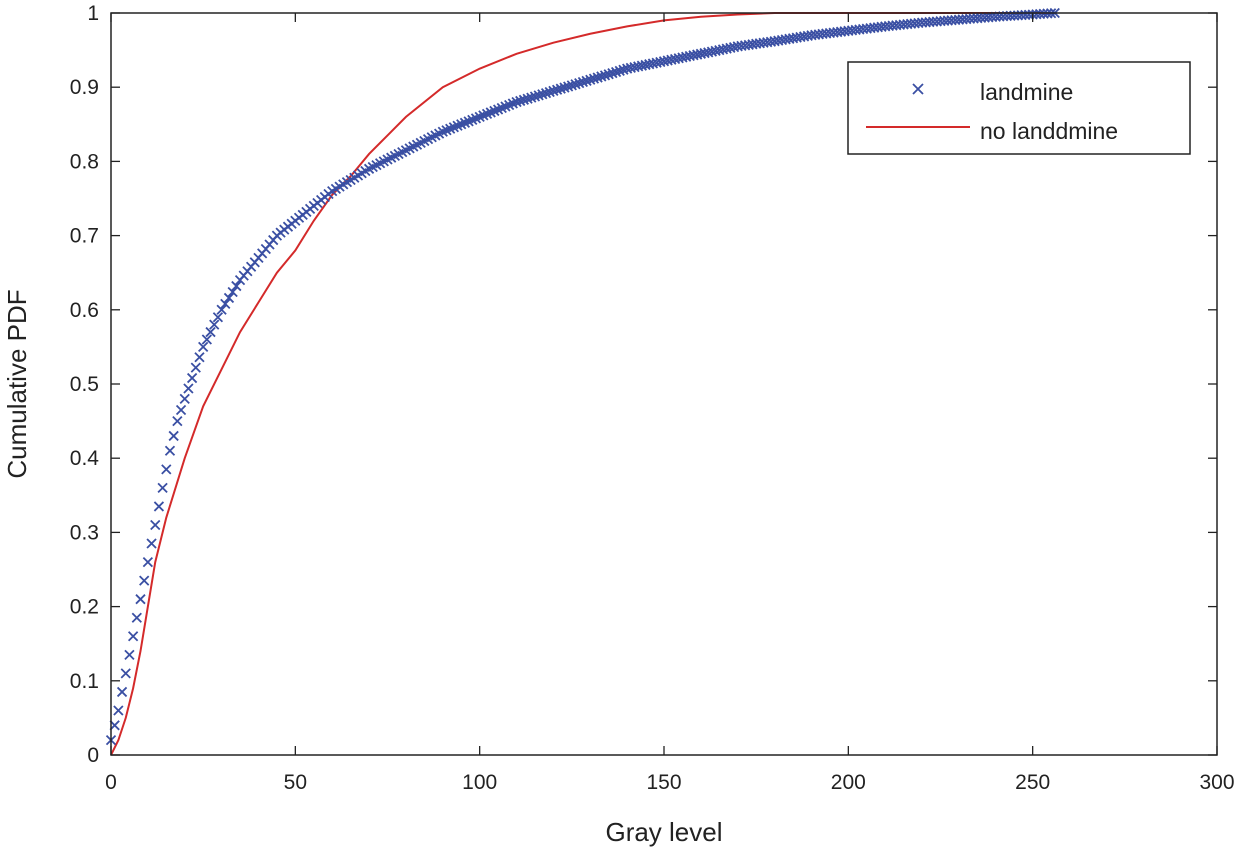 This screenshot has height=850, width=1237. I want to click on x-tick-label: 250, so click(1032, 782).